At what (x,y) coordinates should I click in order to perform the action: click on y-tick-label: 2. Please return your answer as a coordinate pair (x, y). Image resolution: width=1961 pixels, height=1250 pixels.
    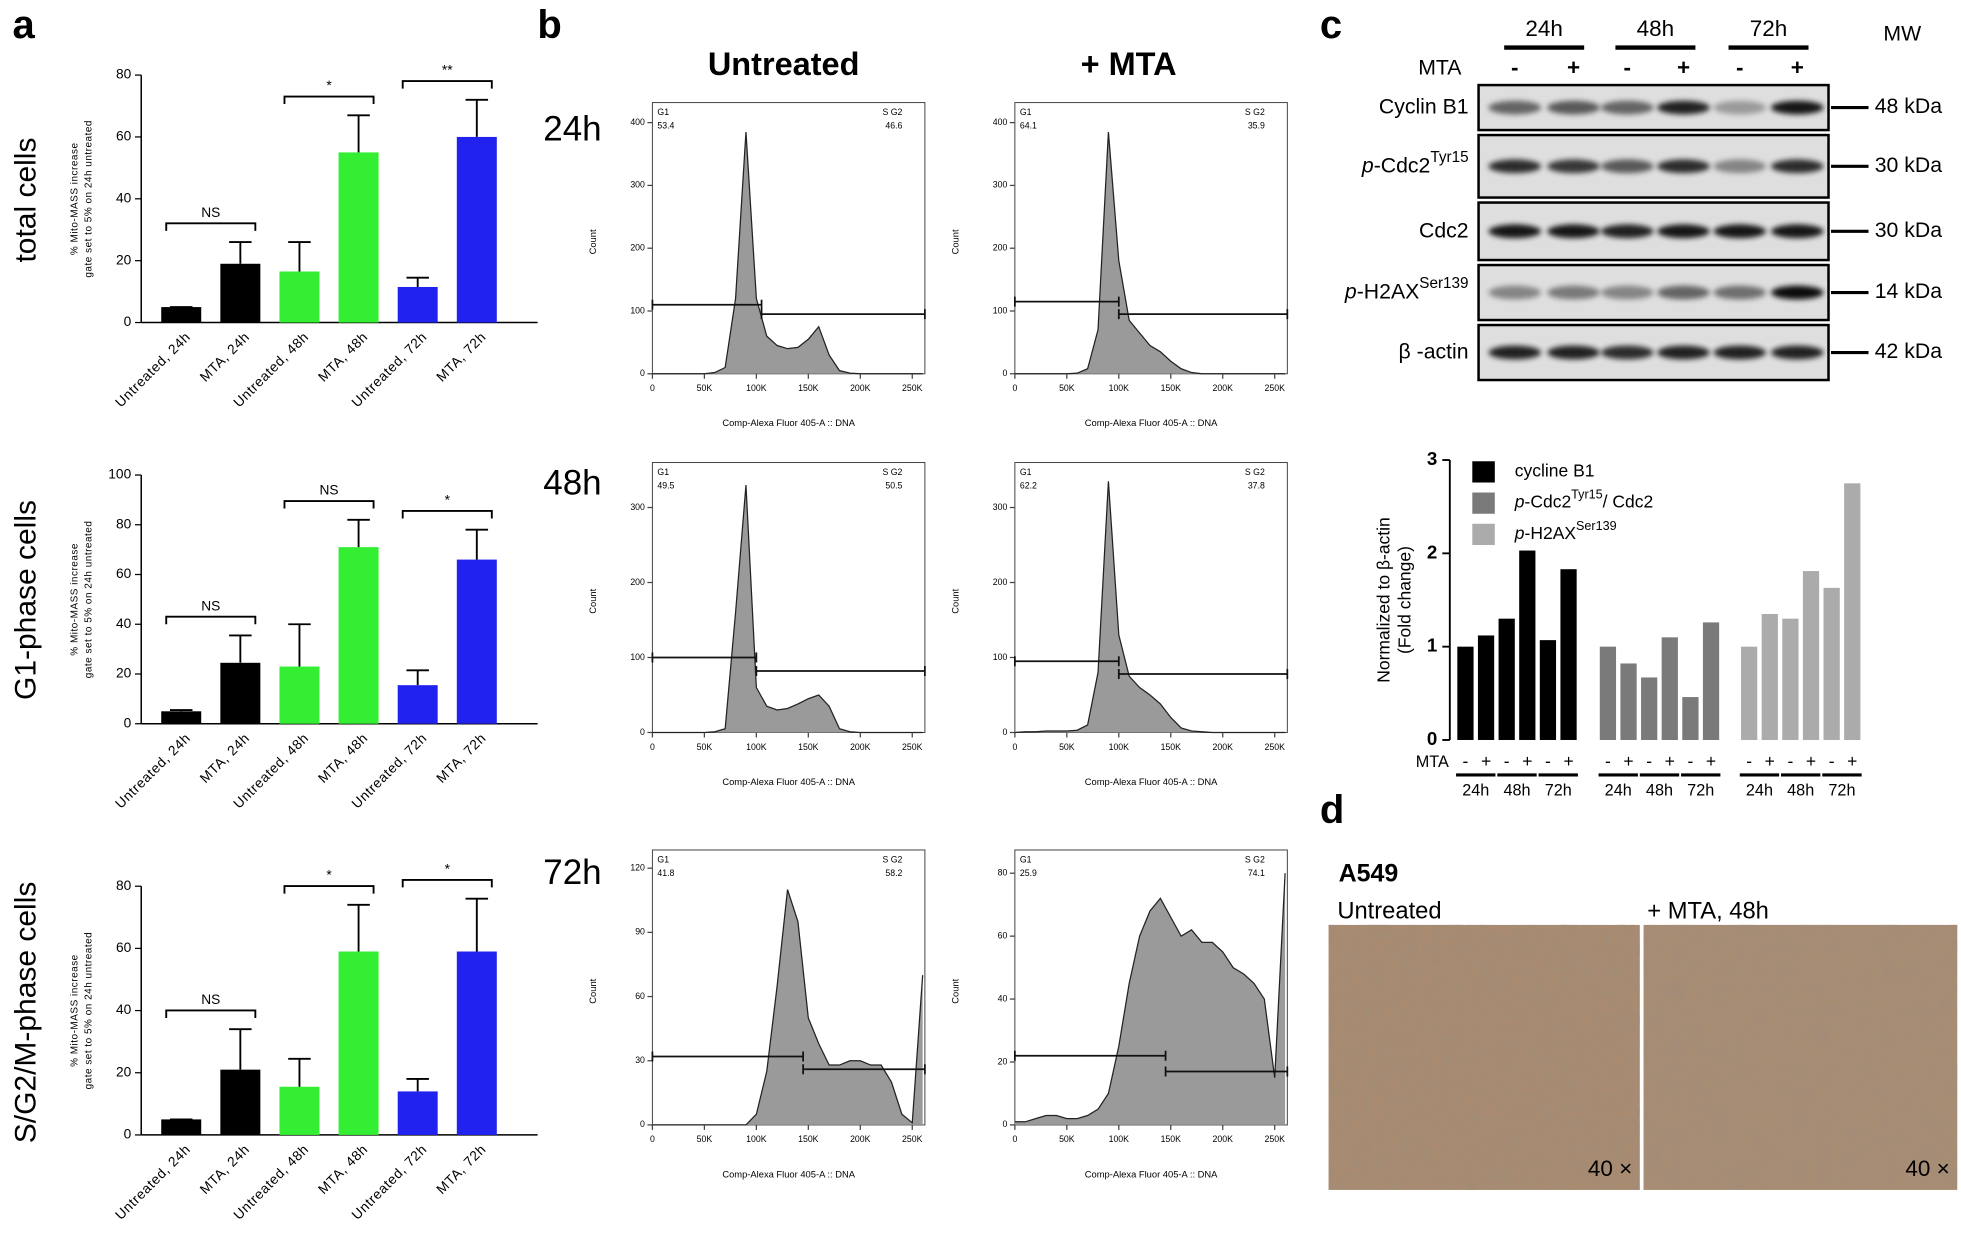
    Looking at the image, I should click on (1432, 551).